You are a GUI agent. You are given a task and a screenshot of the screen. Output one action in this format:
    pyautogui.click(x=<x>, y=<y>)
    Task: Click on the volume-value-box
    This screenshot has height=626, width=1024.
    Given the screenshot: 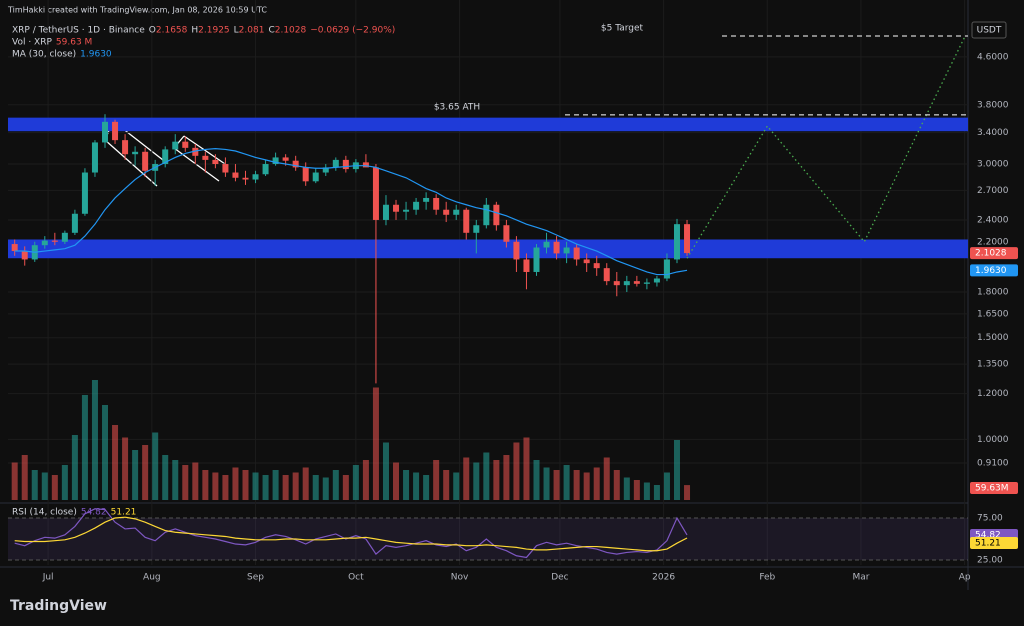 What is the action you would take?
    pyautogui.click(x=994, y=488)
    